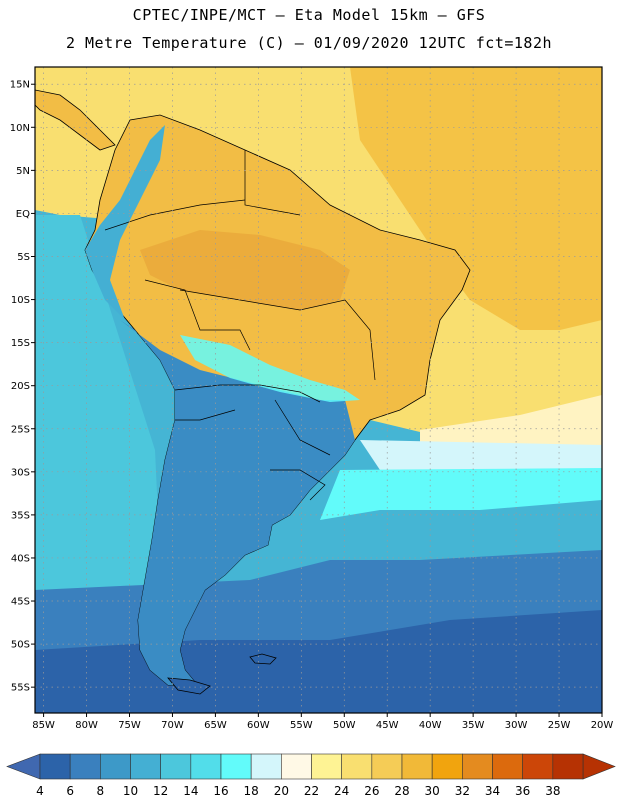 Image resolution: width=618 pixels, height=800 pixels. Describe the element at coordinates (20, 386) in the screenshot. I see `lat-tick-label: 20S` at that location.